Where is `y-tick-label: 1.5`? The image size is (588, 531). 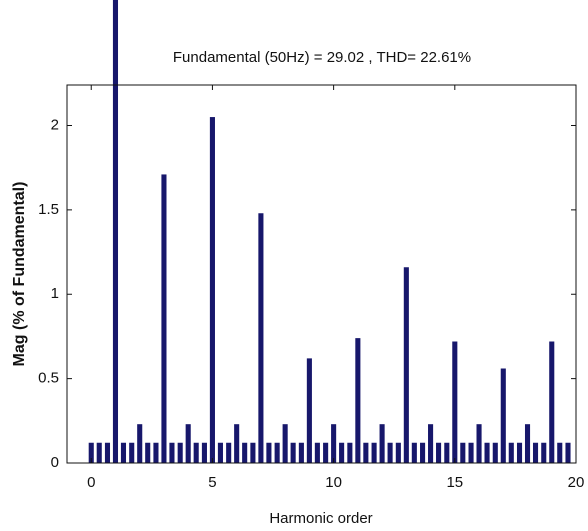 y-tick-label: 1.5 is located at coordinates (48, 209).